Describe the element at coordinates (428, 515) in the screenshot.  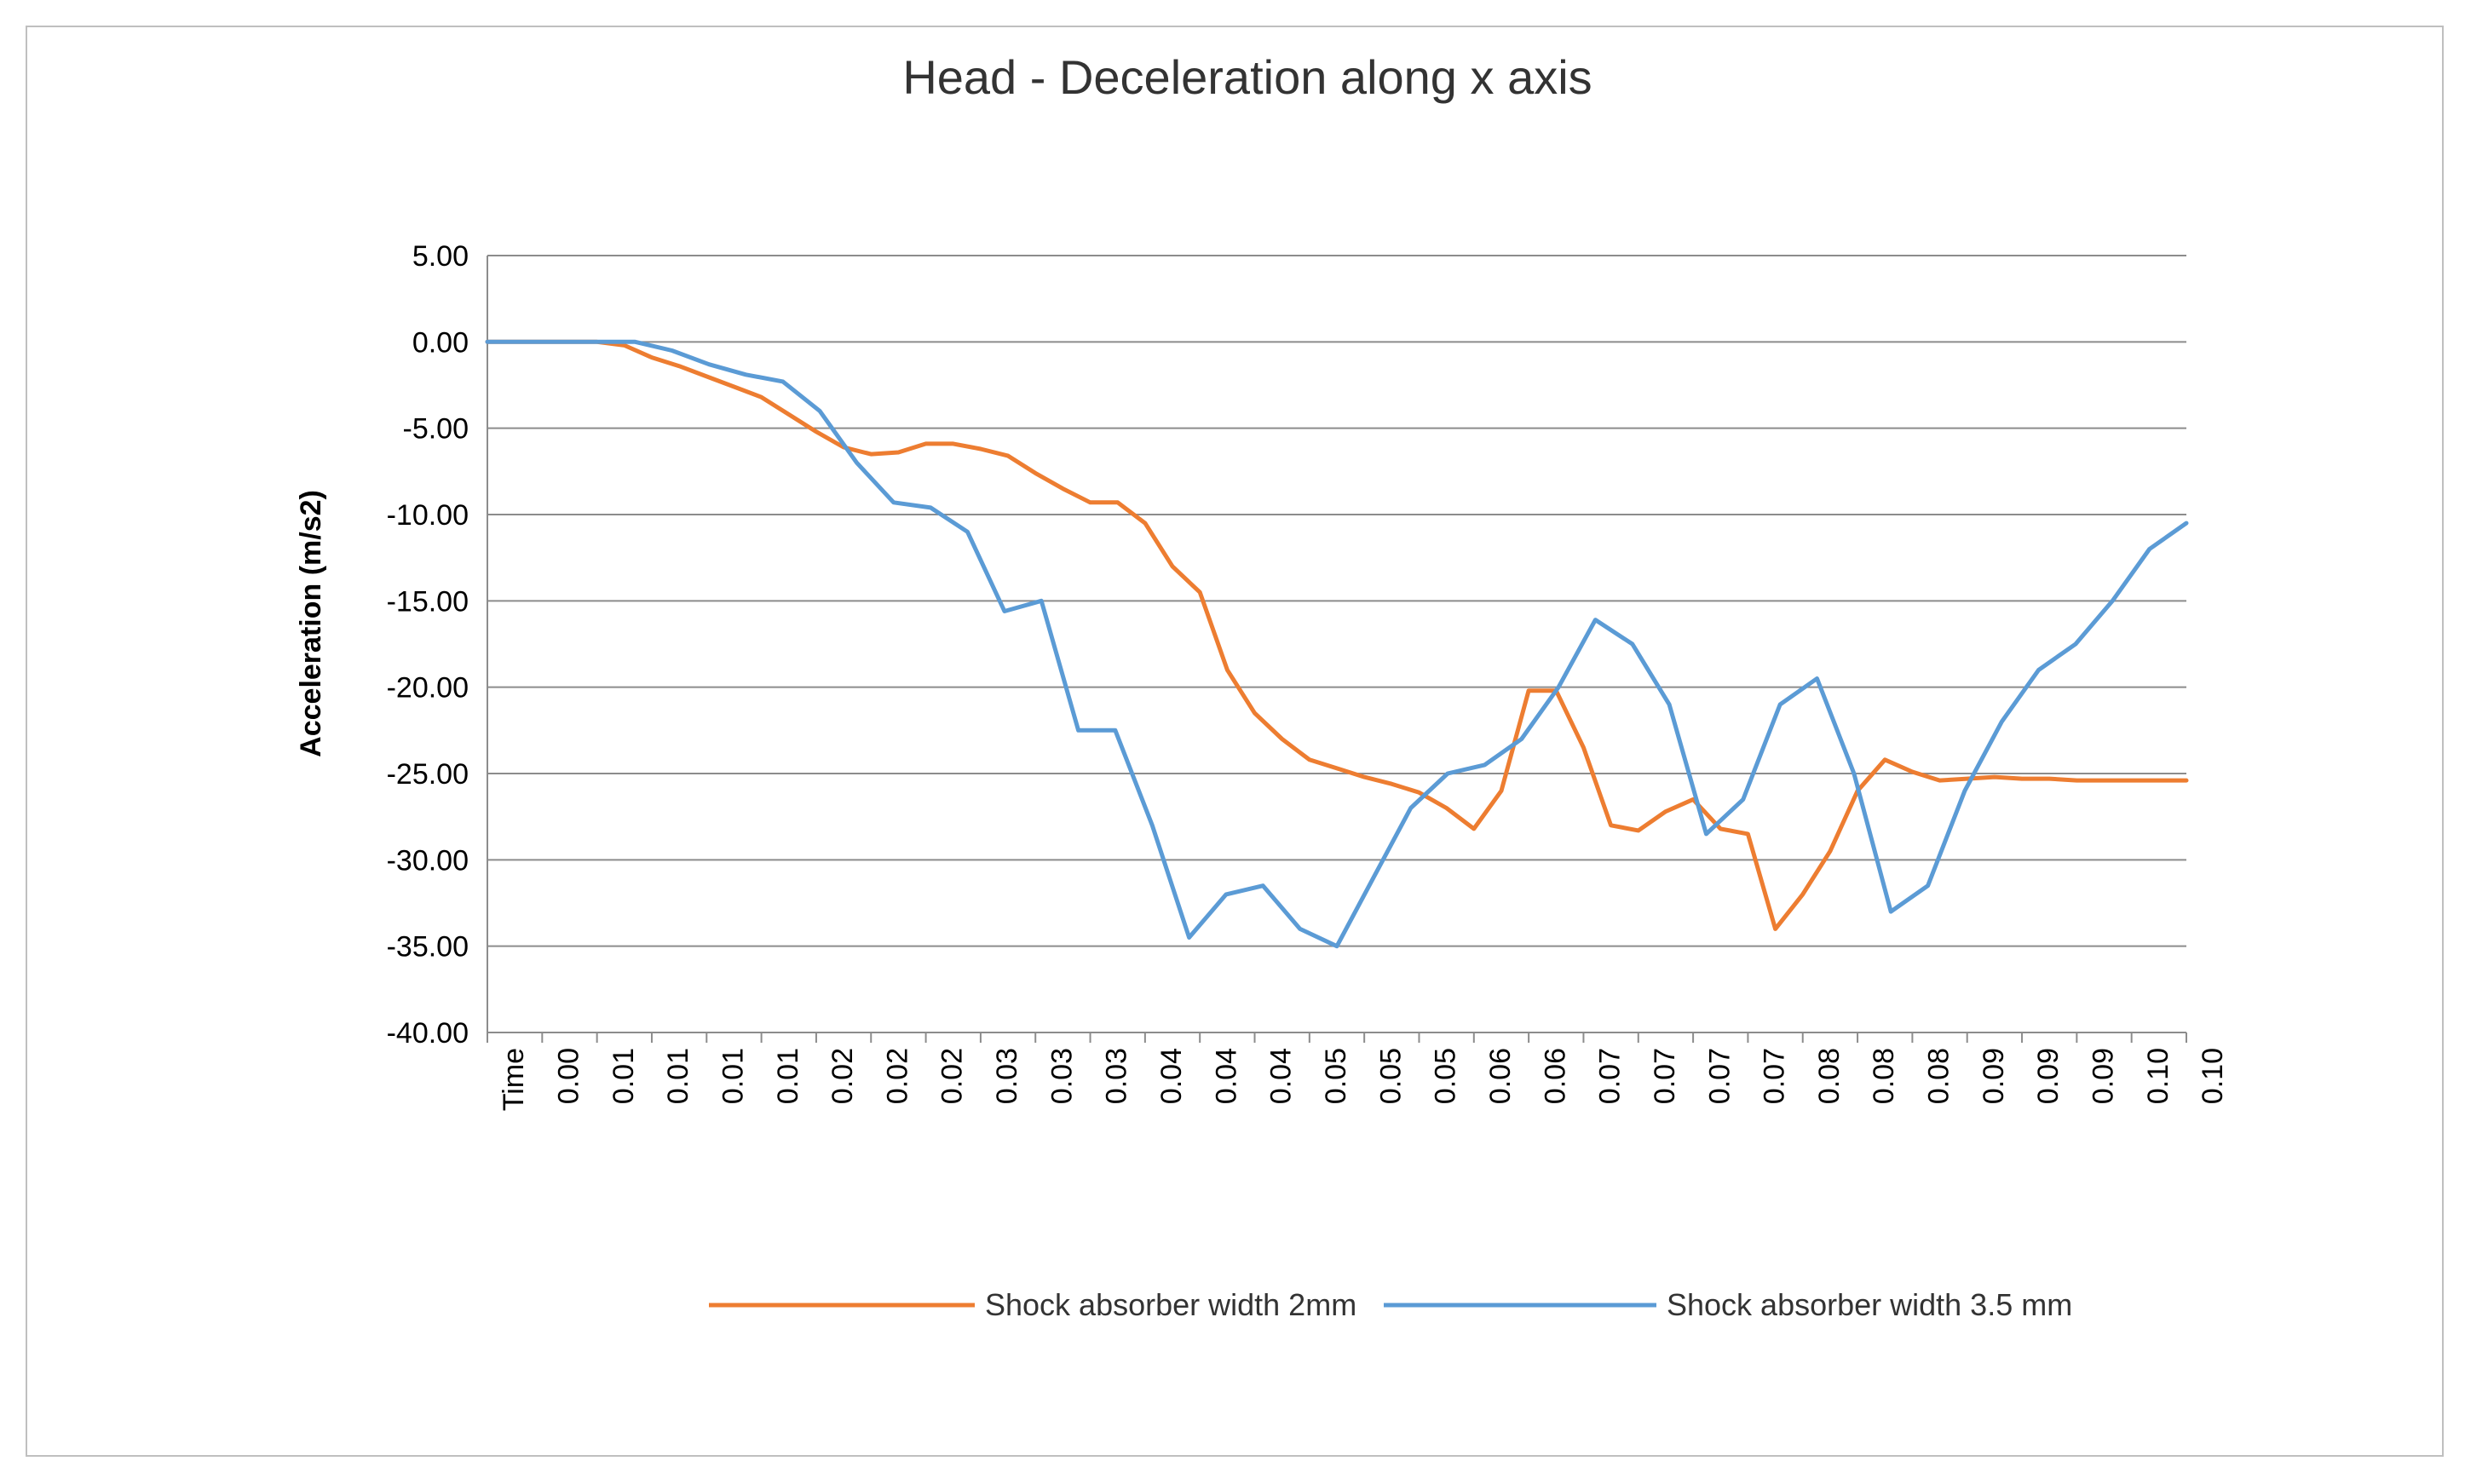
I see `y-tick-label: -10.00` at that location.